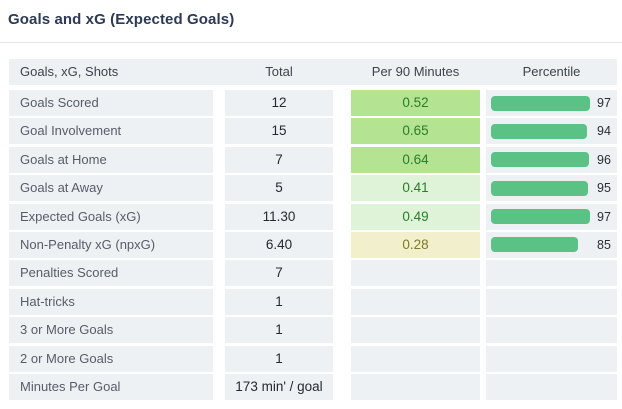  Describe the element at coordinates (604, 131) in the screenshot. I see `percentile-value: 94` at that location.